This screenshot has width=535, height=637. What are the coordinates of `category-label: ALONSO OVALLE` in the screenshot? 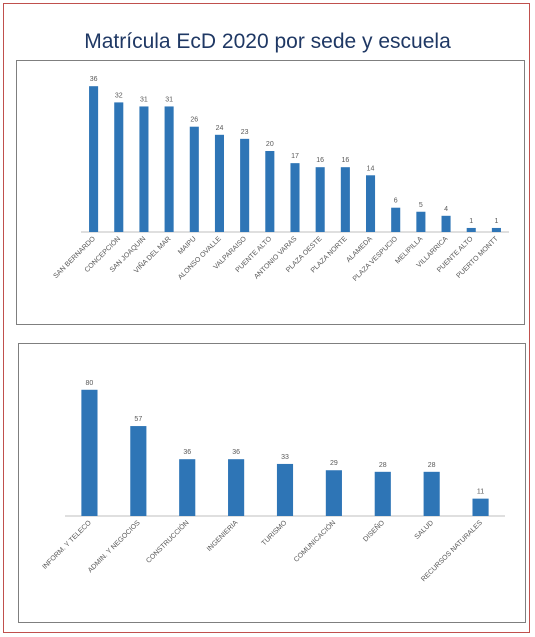 It's located at (200, 258).